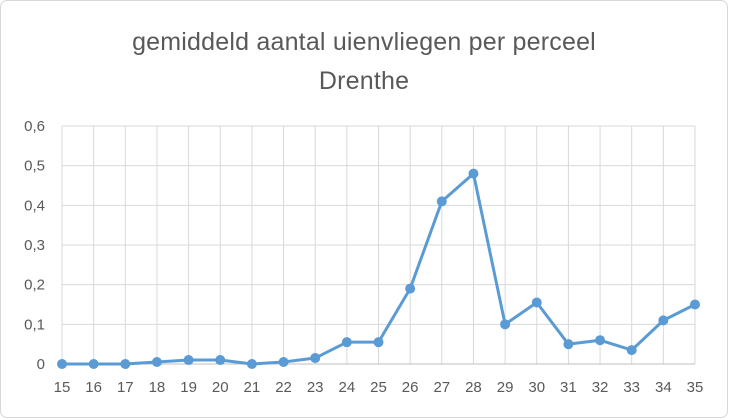 This screenshot has width=730, height=420. Describe the element at coordinates (536, 387) in the screenshot. I see `x-axis-tick-label: 30` at that location.